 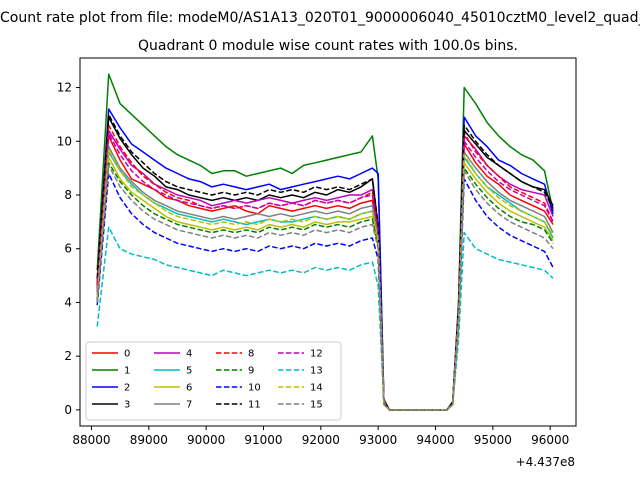 What do you see at coordinates (316, 354) in the screenshot?
I see `legend-label-12: 12` at bounding box center [316, 354].